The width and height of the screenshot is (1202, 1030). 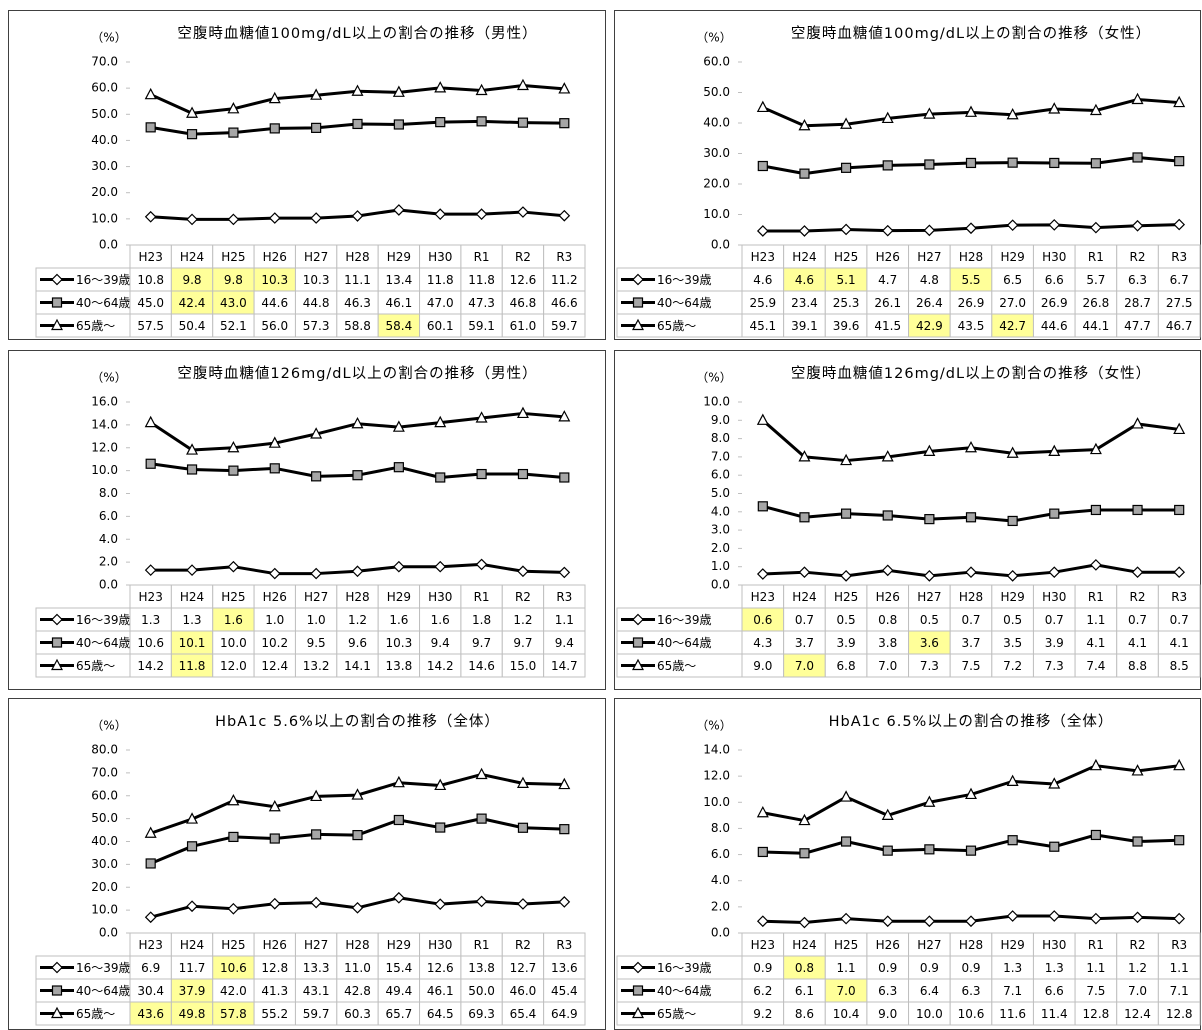 I want to click on value-label: 57.5, so click(x=150, y=326).